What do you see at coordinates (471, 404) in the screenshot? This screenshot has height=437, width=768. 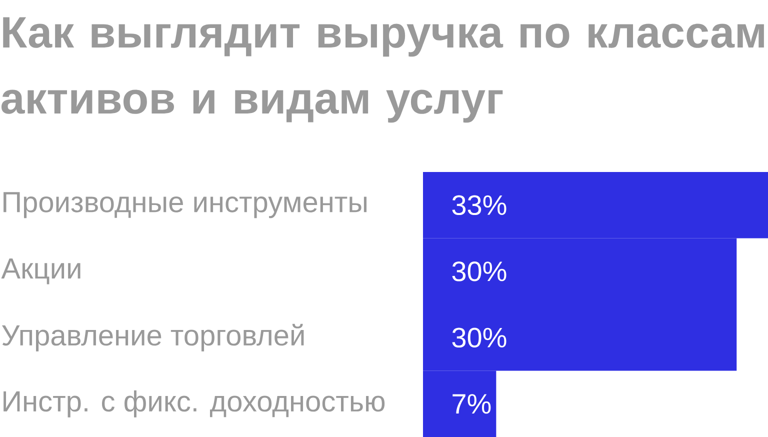 I see `data-label: 7%` at bounding box center [471, 404].